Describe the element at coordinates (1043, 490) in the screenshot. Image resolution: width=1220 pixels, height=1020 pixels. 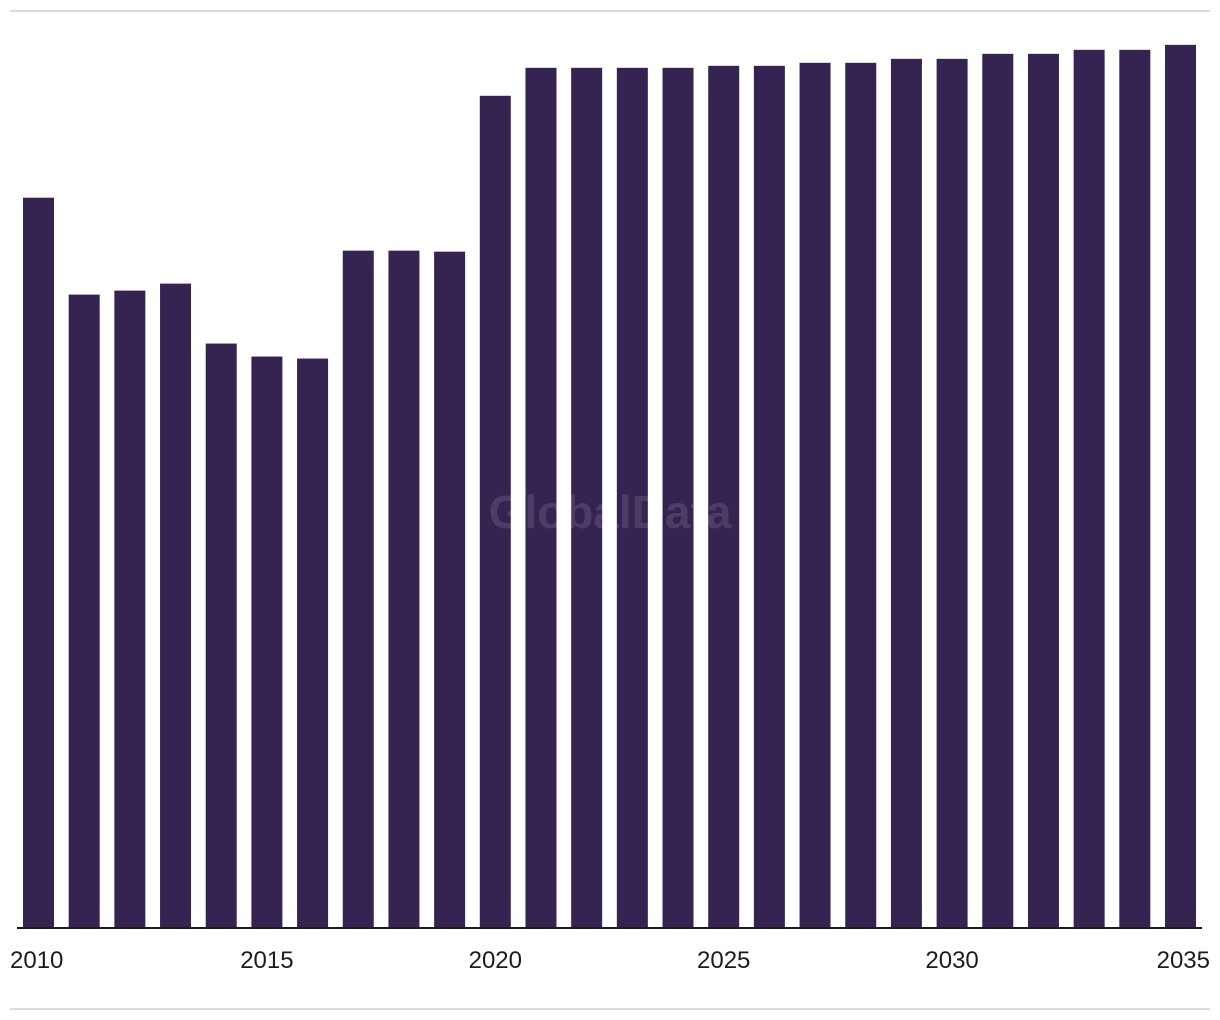
I see `bar-2032` at that location.